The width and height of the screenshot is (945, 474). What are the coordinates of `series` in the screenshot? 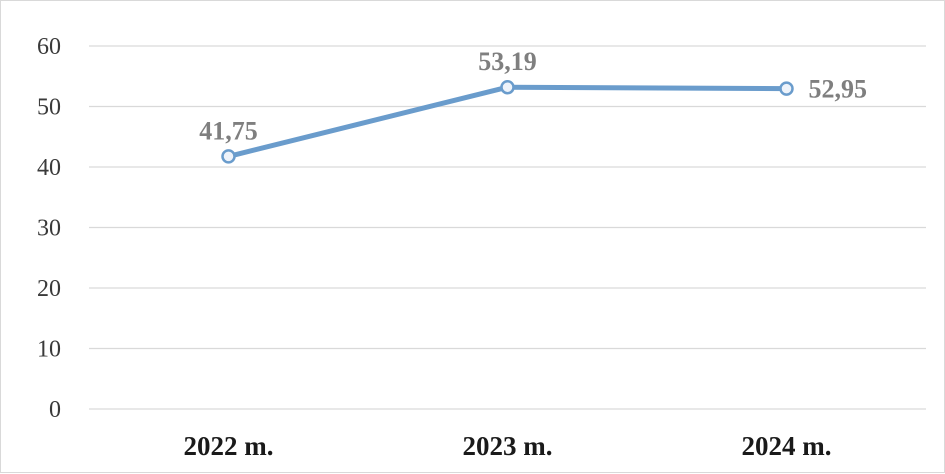 It's located at (507, 121).